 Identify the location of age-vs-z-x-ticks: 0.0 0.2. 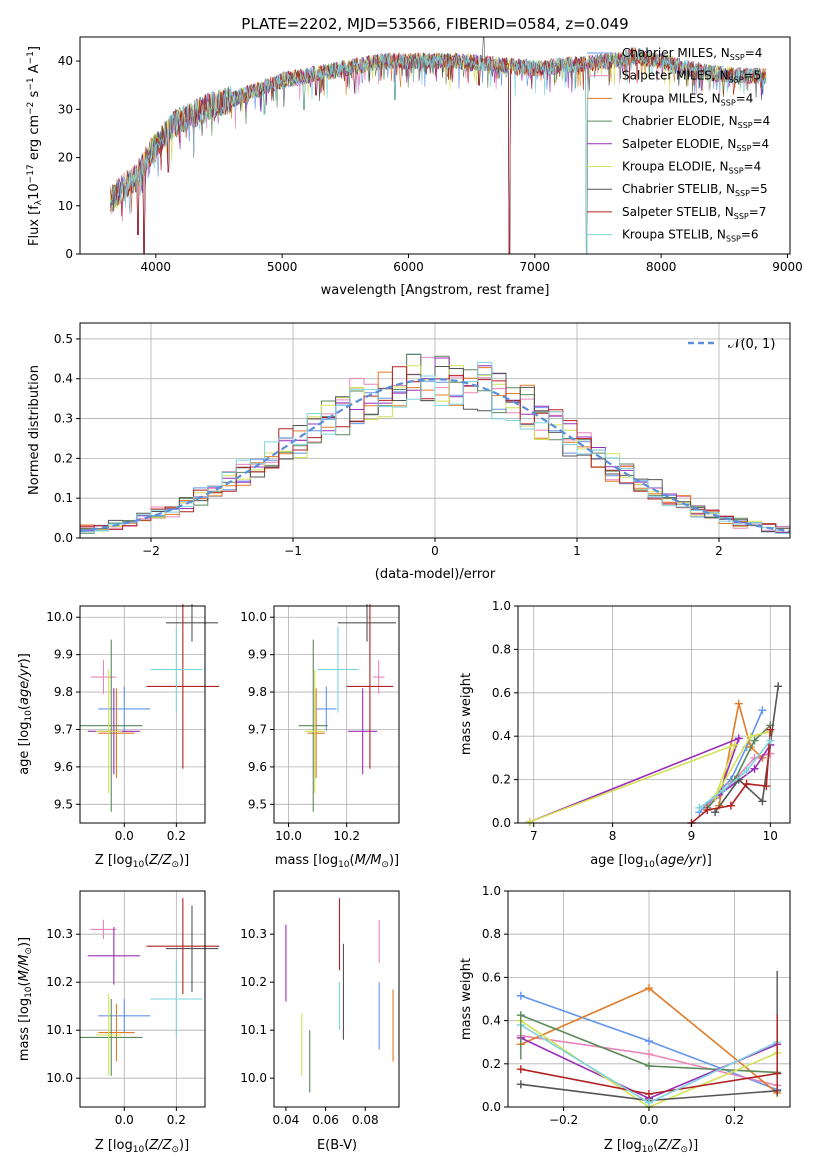
(150, 833).